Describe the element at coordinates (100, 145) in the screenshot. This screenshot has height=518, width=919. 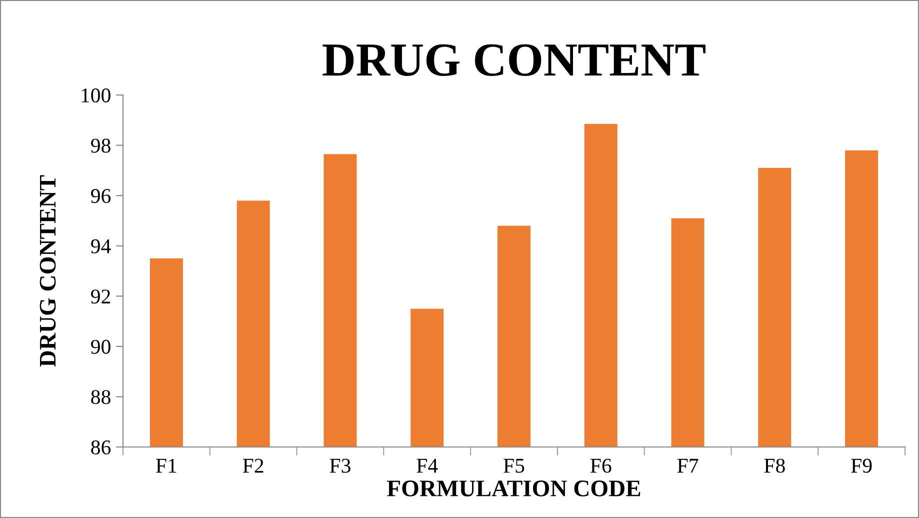
I see `y-tick-label: 98` at that location.